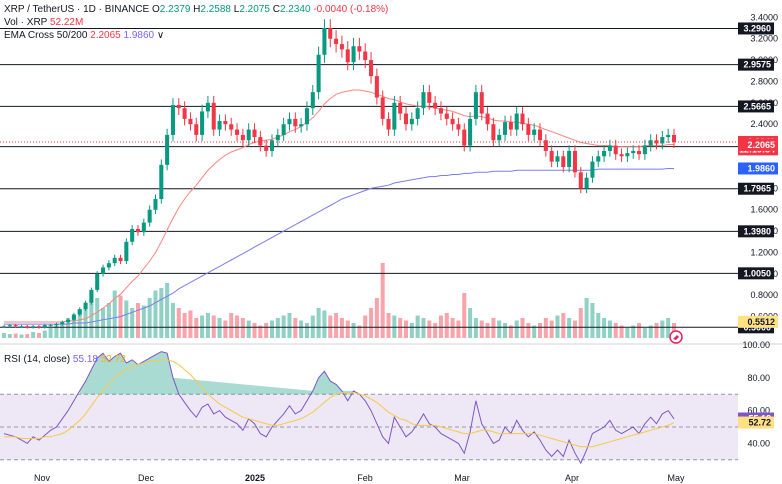  I want to click on time-axis-label: May, so click(676, 478).